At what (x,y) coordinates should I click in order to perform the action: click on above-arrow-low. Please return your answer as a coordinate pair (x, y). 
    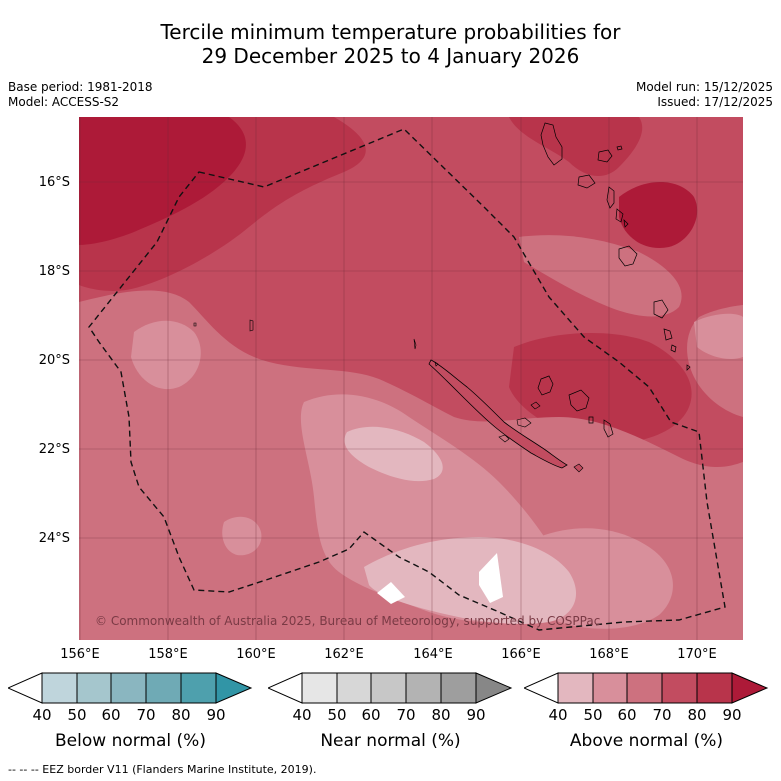
    Looking at the image, I should click on (541, 688).